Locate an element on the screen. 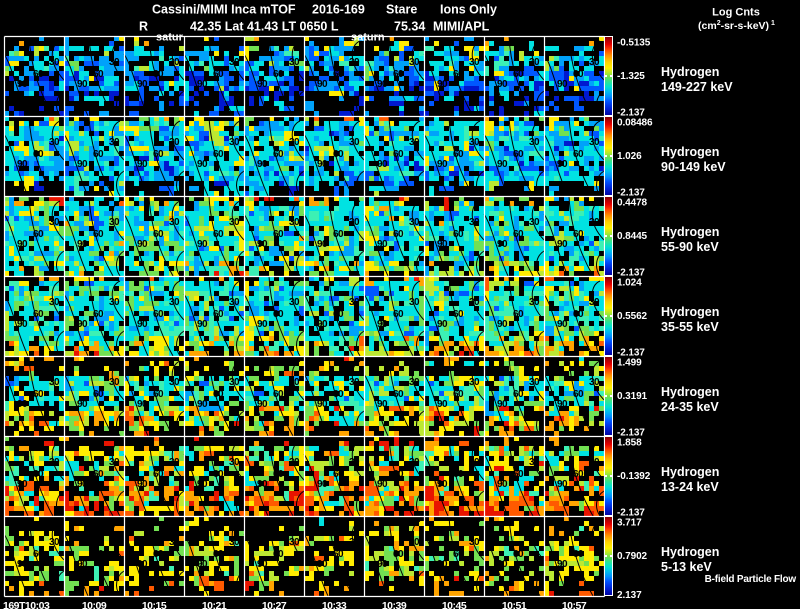  svg-text: 1.499 is located at coordinates (629, 363).